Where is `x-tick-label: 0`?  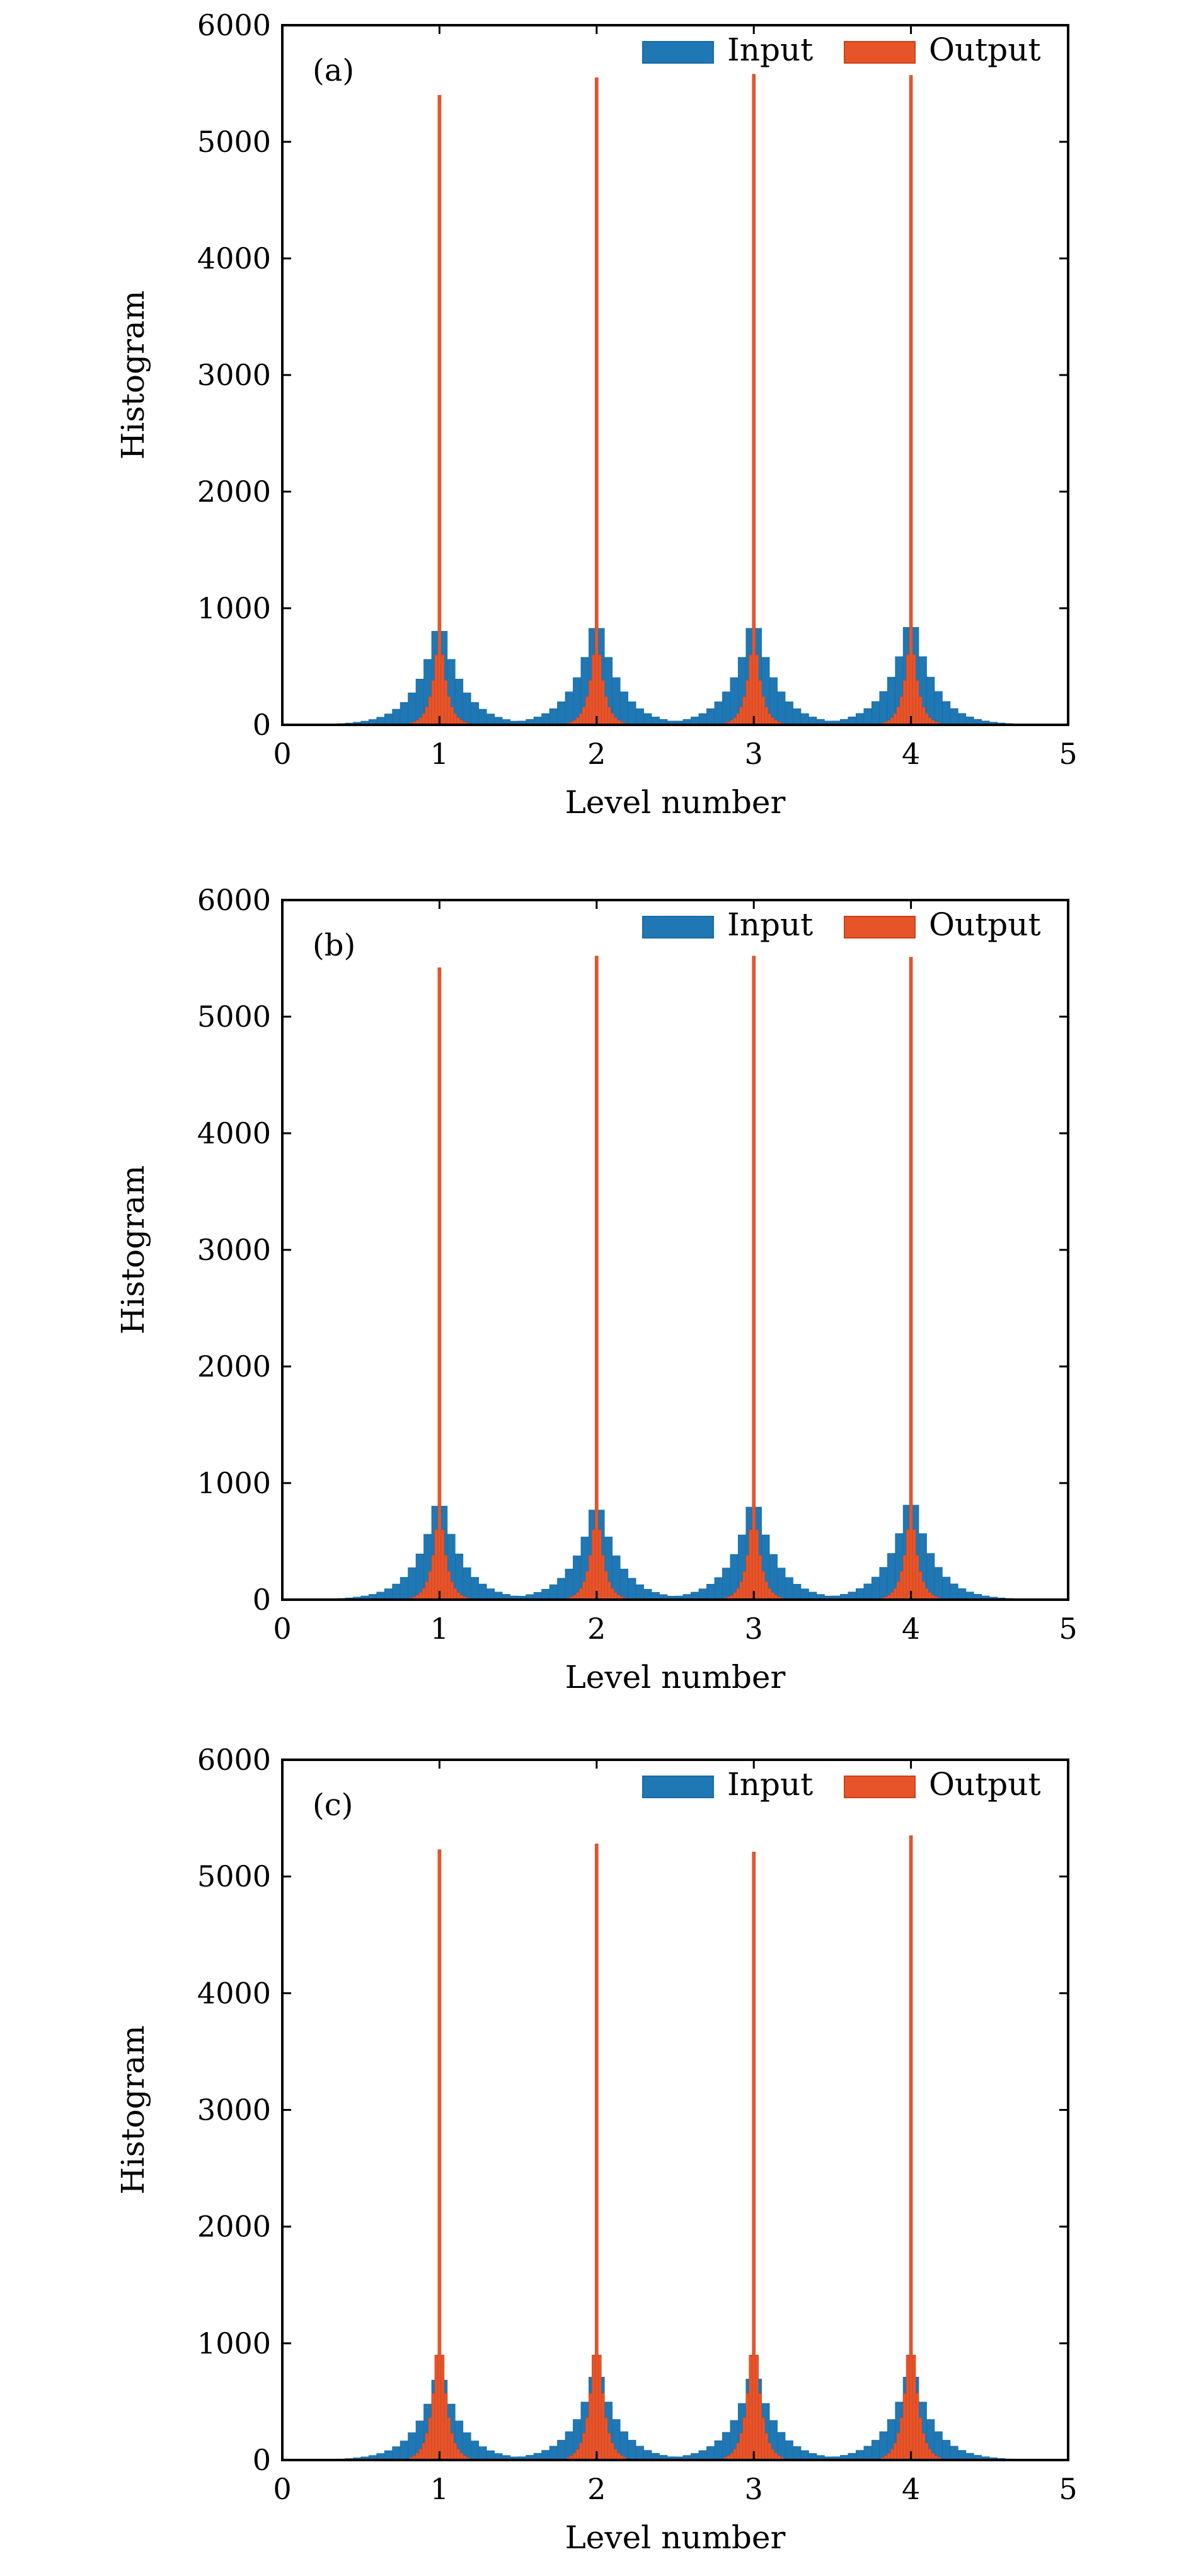
x-tick-label: 0 is located at coordinates (282, 1629).